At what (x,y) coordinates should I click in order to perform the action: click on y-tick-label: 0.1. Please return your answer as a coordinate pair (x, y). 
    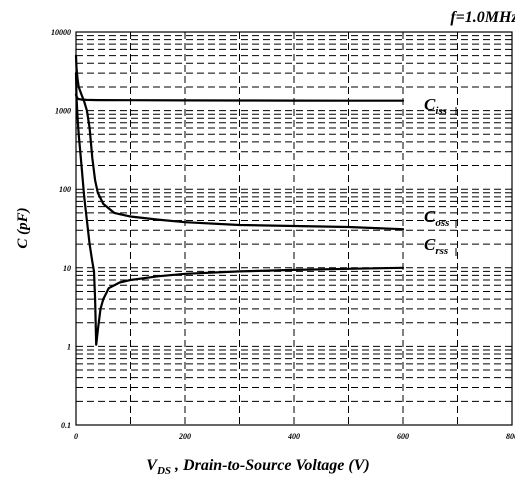
    Looking at the image, I should click on (66, 425).